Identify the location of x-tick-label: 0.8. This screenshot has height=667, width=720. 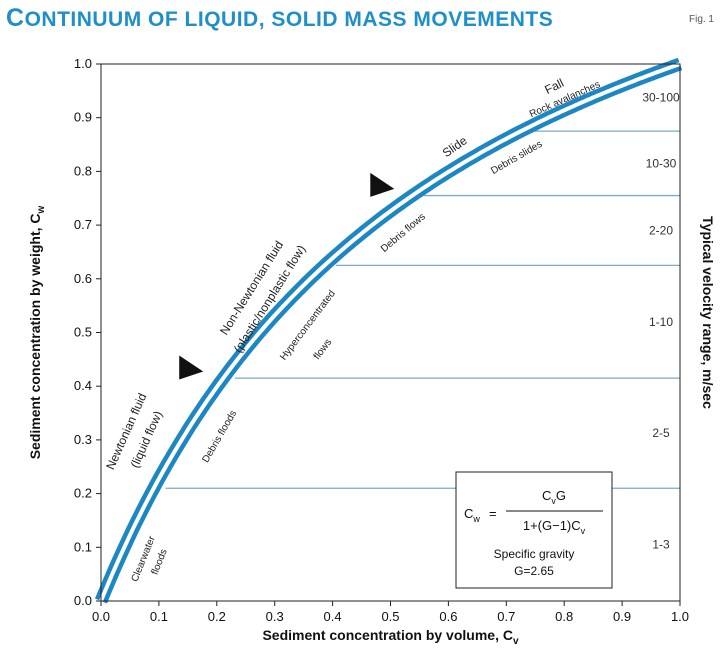
(564, 616).